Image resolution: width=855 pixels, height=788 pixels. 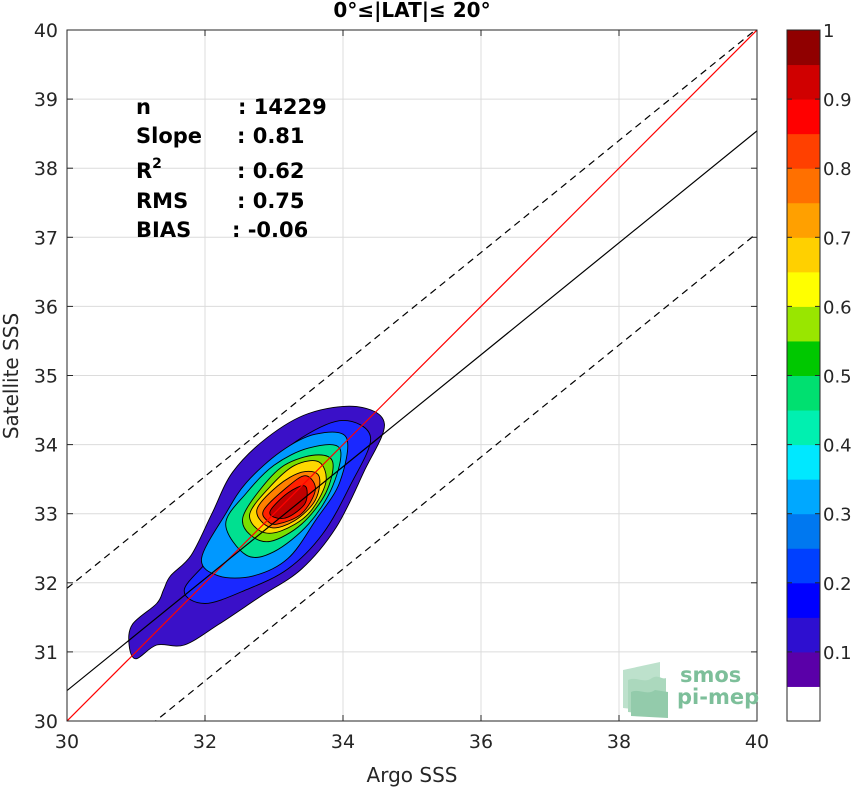 What do you see at coordinates (837, 446) in the screenshot?
I see `colorbar-tick-label-3: 0.4` at bounding box center [837, 446].